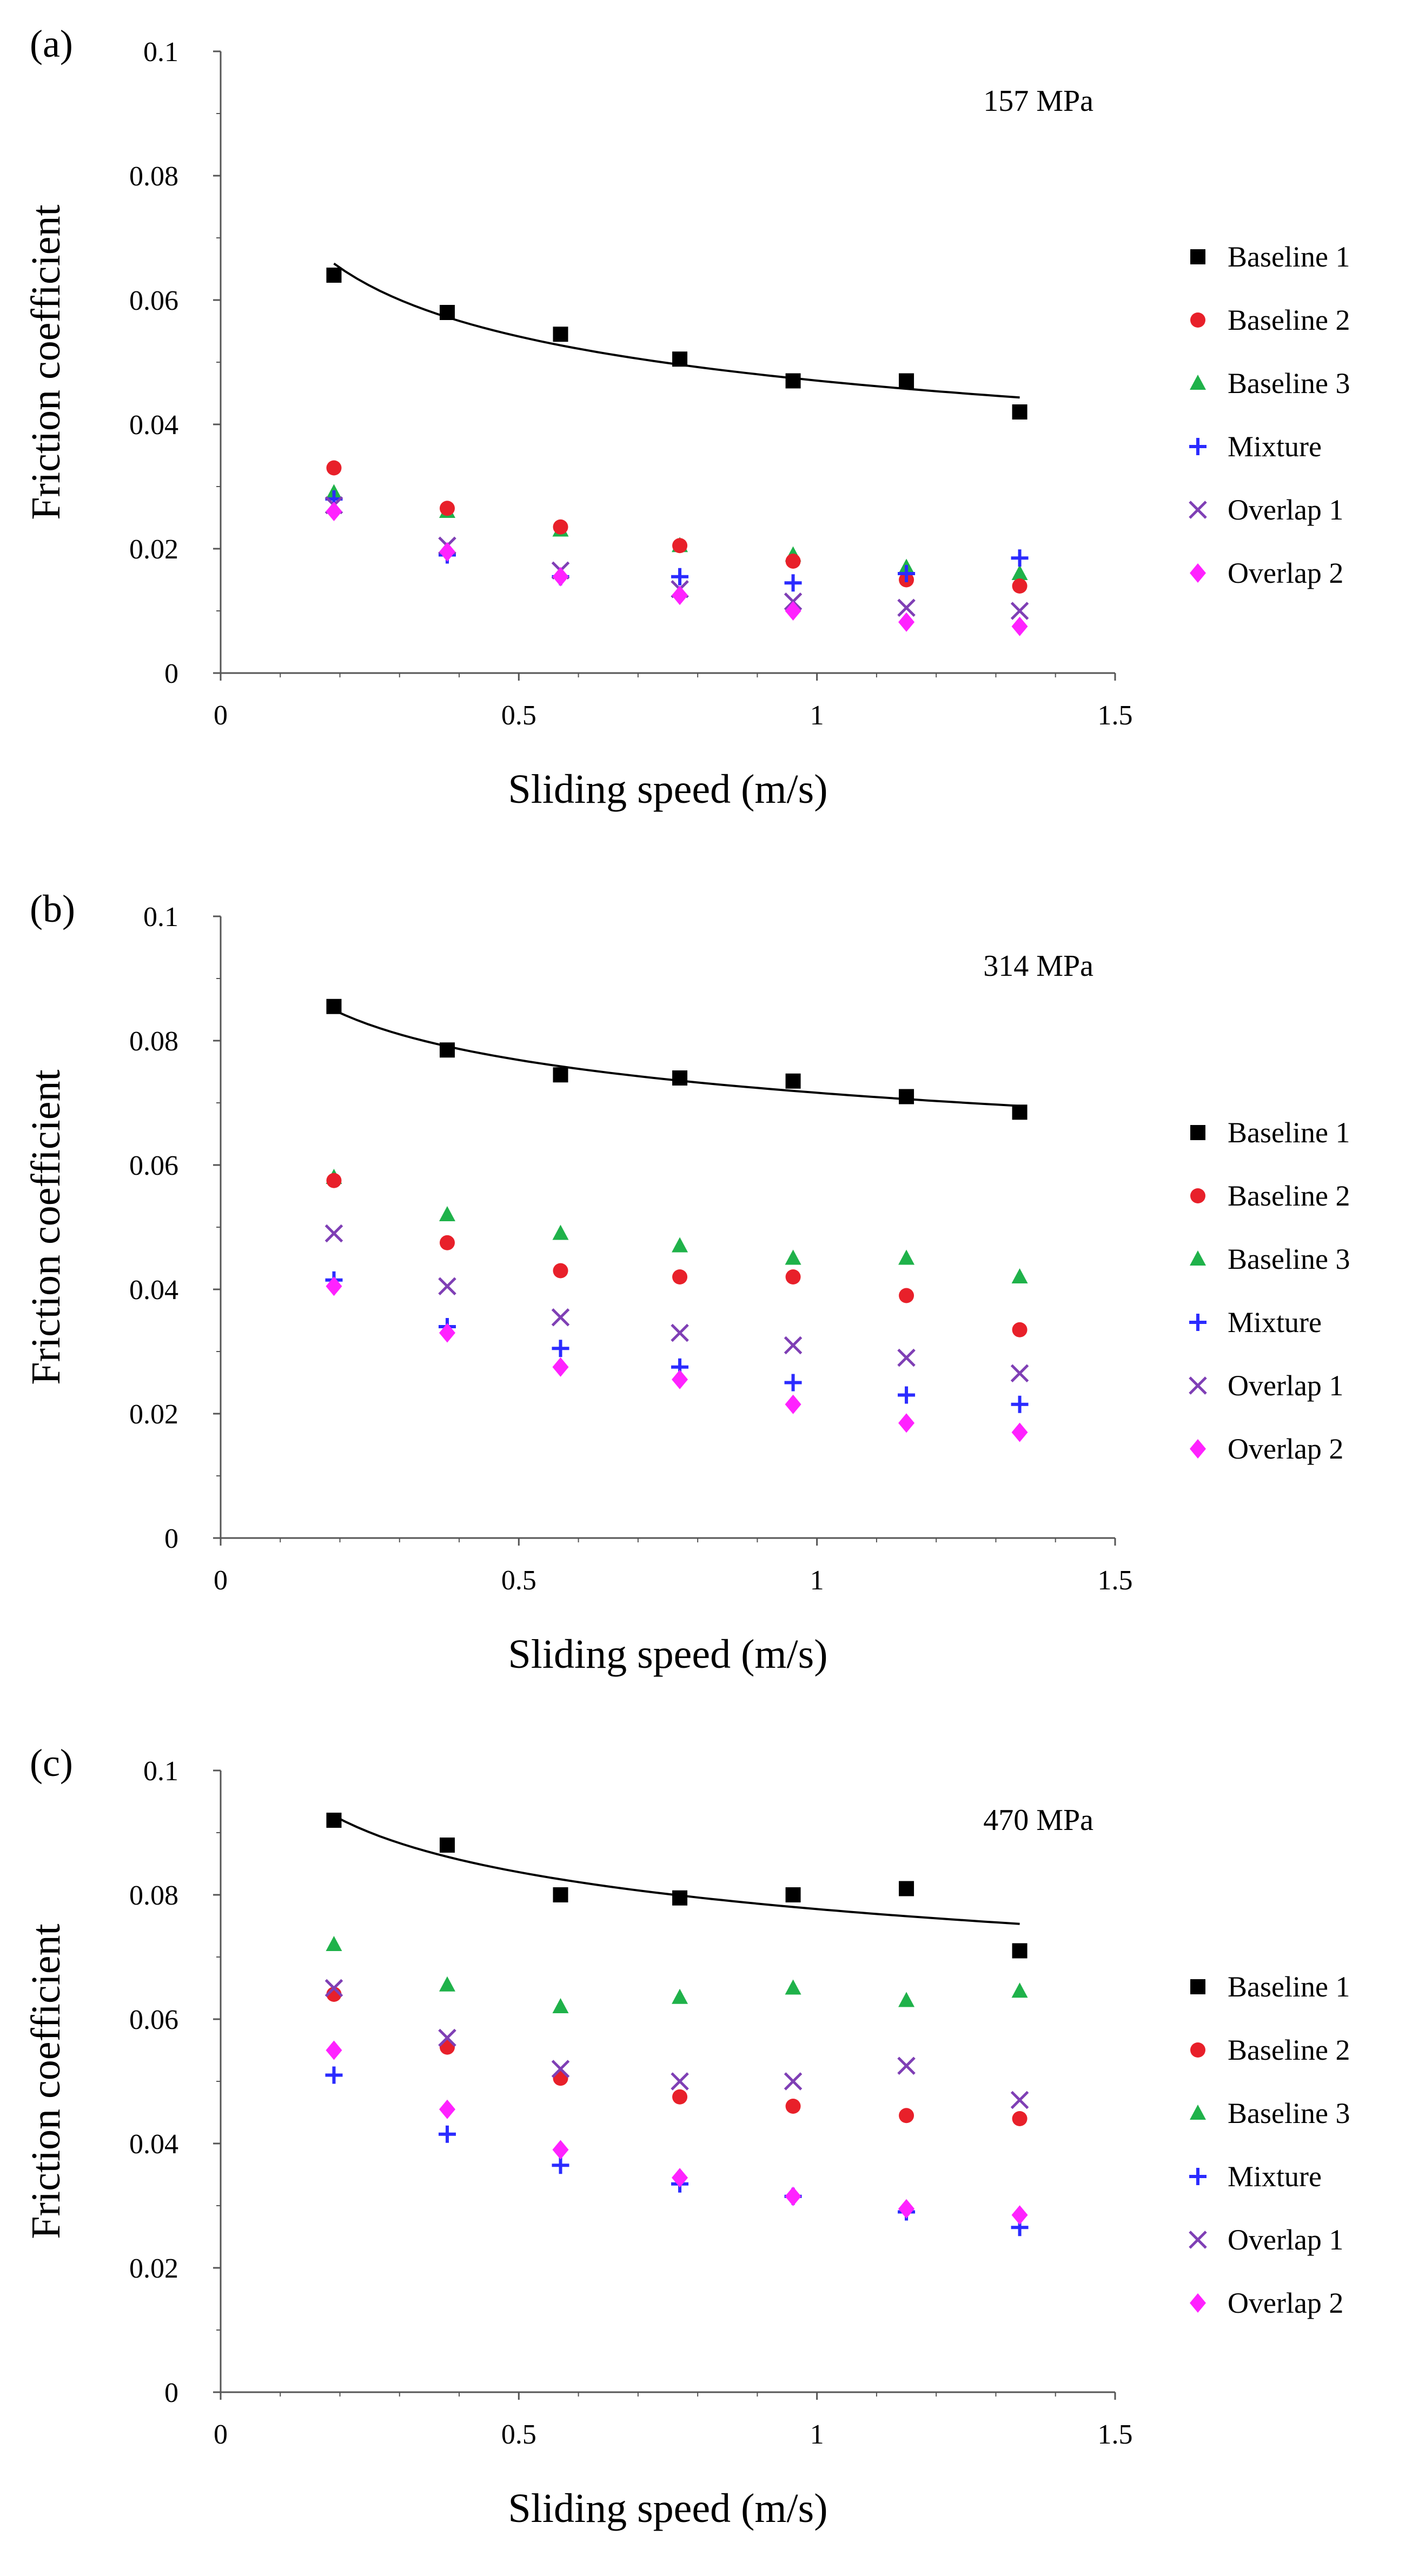  Describe the element at coordinates (221, 1580) in the screenshot. I see `x-tick-label: 0` at that location.